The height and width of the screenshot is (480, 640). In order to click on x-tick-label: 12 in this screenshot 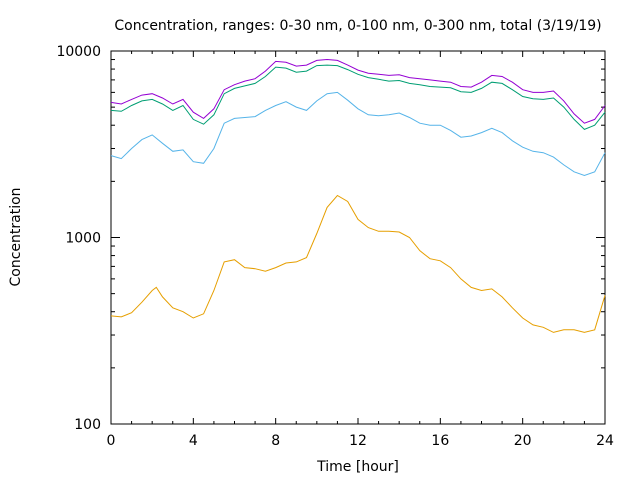, I will do `click(358, 441)`.